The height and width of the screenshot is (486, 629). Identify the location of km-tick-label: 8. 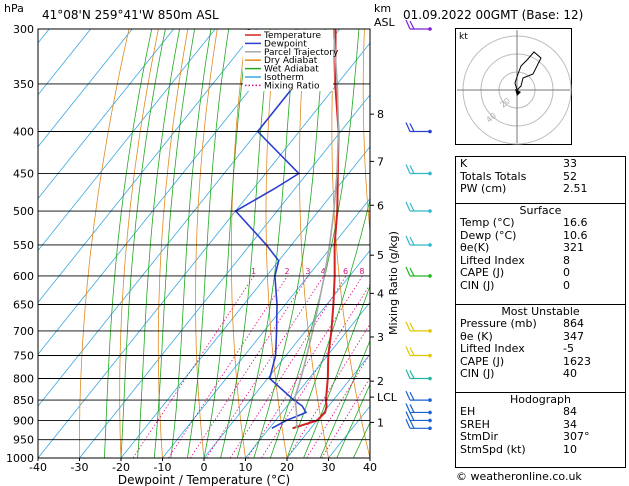
(380, 114).